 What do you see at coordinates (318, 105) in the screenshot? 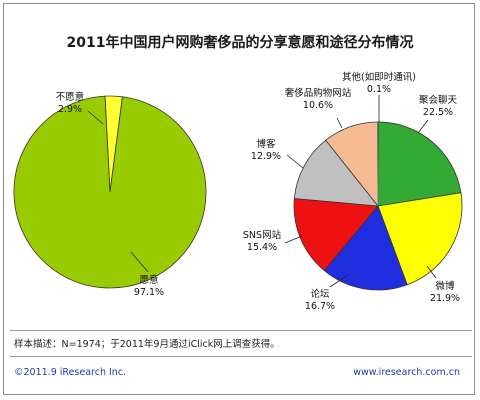
I see `channel-value-5: 10.6%` at bounding box center [318, 105].